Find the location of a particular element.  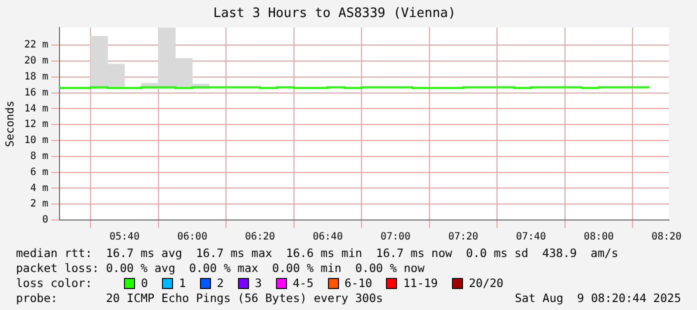

x-tick-label: 06:40 is located at coordinates (327, 237).